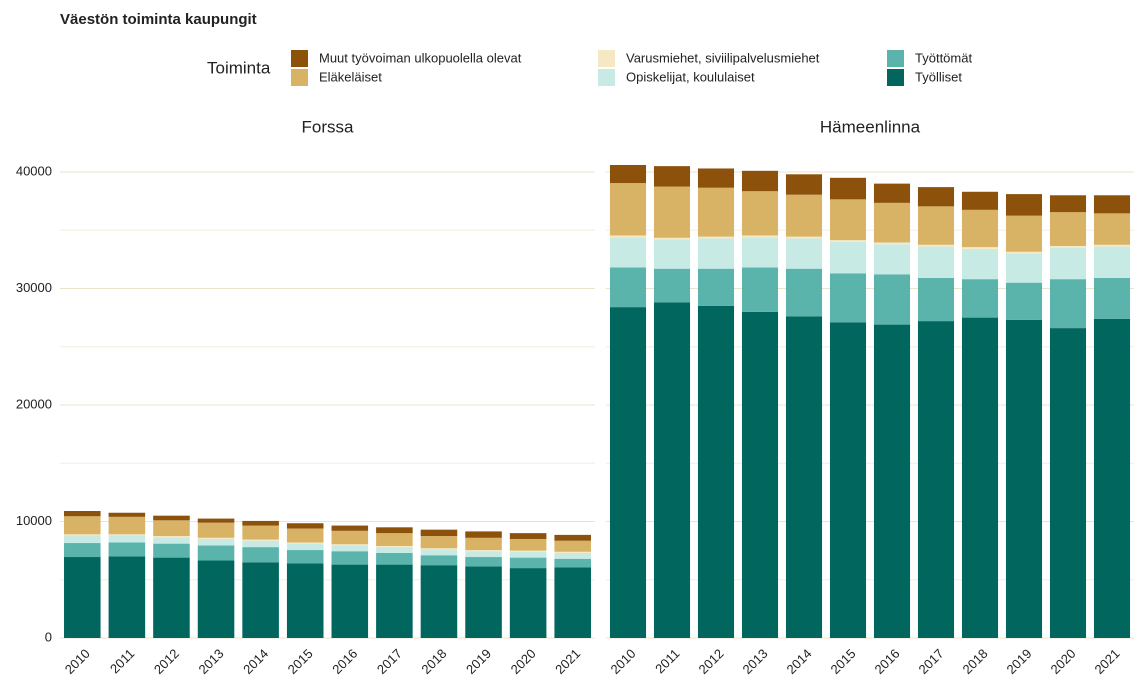 The image size is (1134, 686). I want to click on legend-label: Varusmiehet, siviilipalvelusmiehet, so click(723, 57).